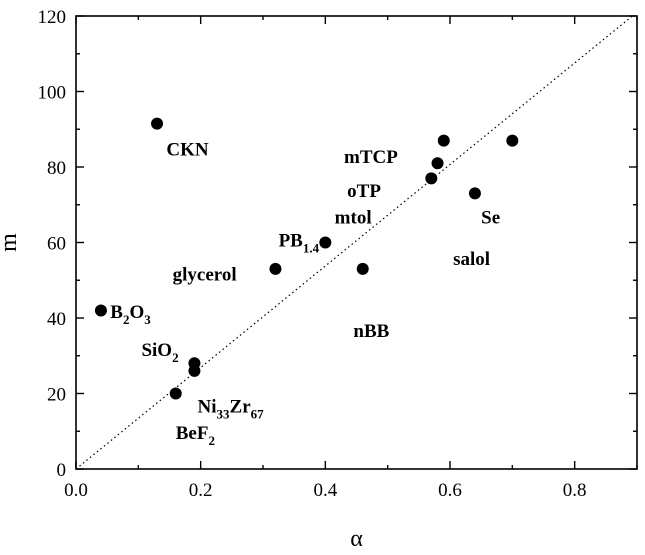  What do you see at coordinates (356, 539) in the screenshot?
I see `x-axis-title: α` at bounding box center [356, 539].